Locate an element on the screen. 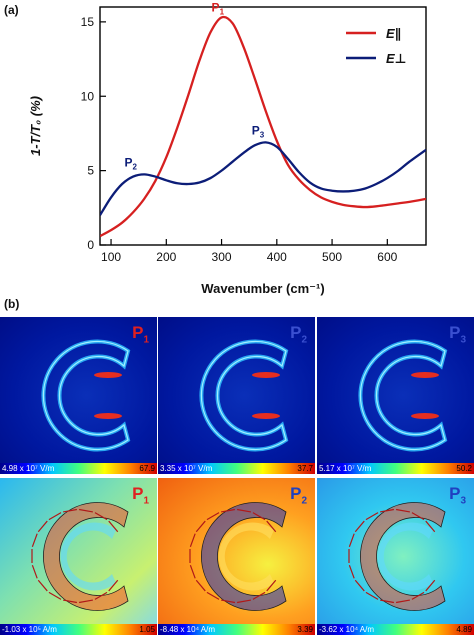  peak-annotation-p3: P3 is located at coordinates (258, 131).